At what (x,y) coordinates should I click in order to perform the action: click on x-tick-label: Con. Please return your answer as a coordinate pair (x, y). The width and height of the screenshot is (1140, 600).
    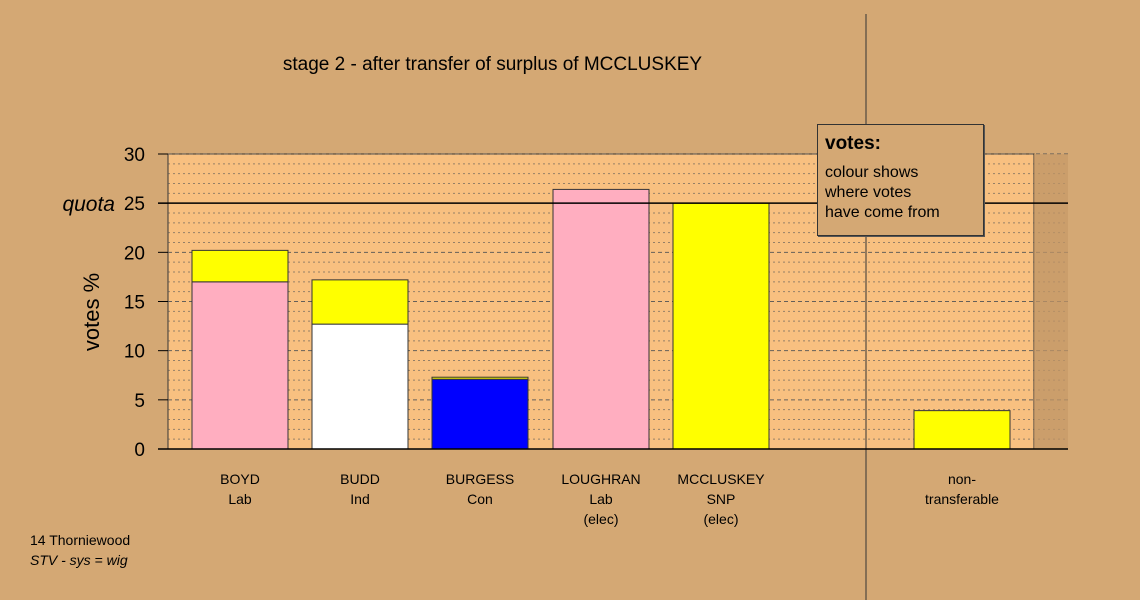
    Looking at the image, I should click on (480, 499).